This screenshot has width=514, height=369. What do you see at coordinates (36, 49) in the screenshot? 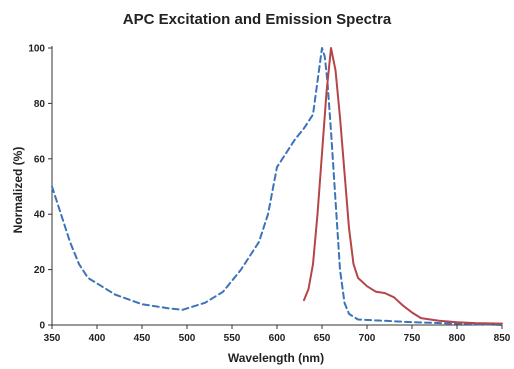
I see `y-tick-label: 100` at bounding box center [36, 49].